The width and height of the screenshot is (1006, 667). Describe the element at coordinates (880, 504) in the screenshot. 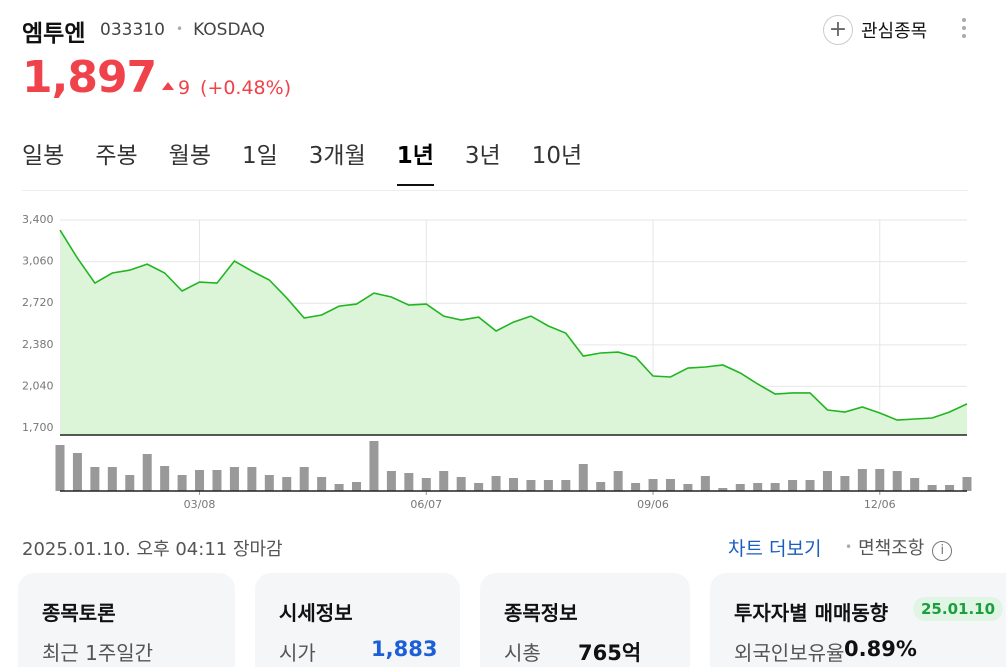

I see `x-tick-label: 12/06` at that location.